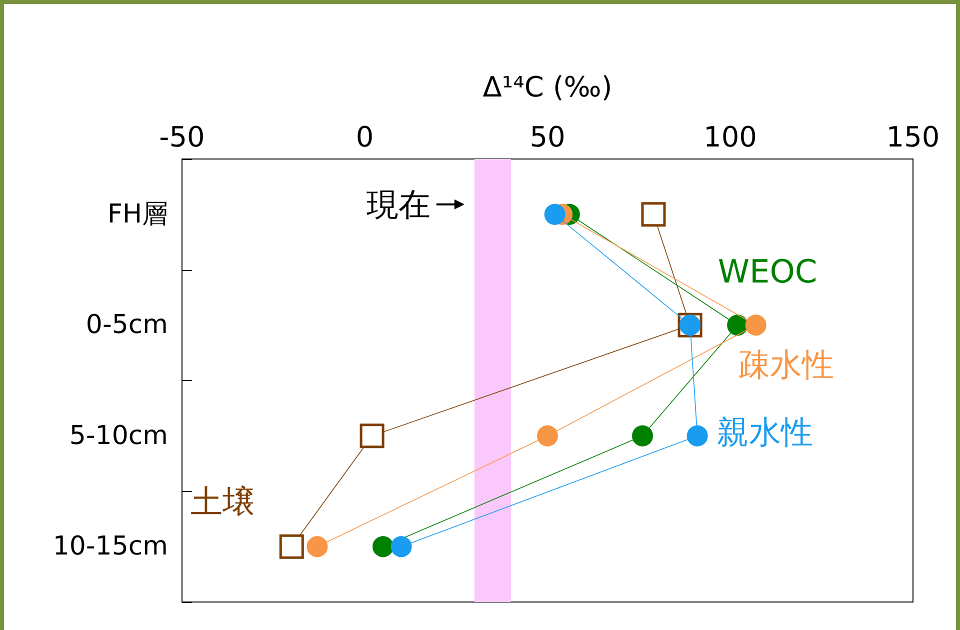 The image size is (960, 630). Describe the element at coordinates (768, 271) in the screenshot. I see `series-label: WEOC` at that location.